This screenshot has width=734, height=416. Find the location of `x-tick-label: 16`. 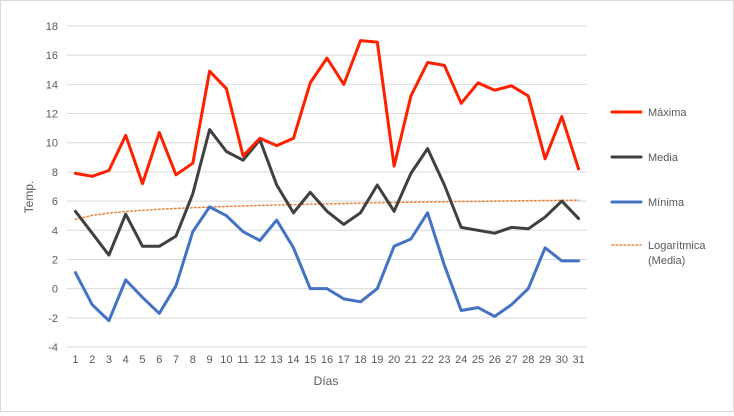

x-tick-label: 16 is located at coordinates (327, 360).